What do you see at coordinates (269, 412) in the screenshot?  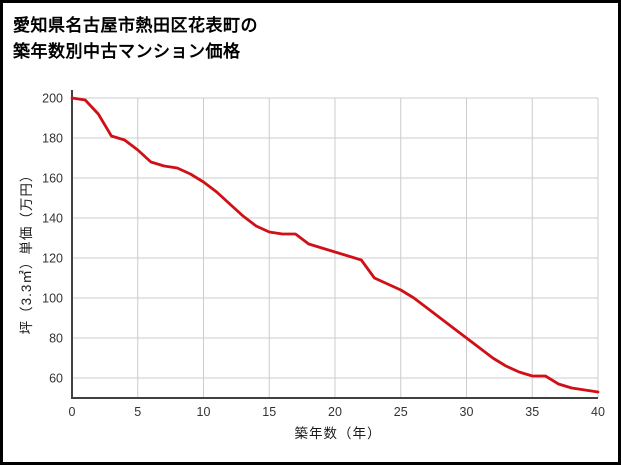 I see `x-tick-label: 15` at bounding box center [269, 412].